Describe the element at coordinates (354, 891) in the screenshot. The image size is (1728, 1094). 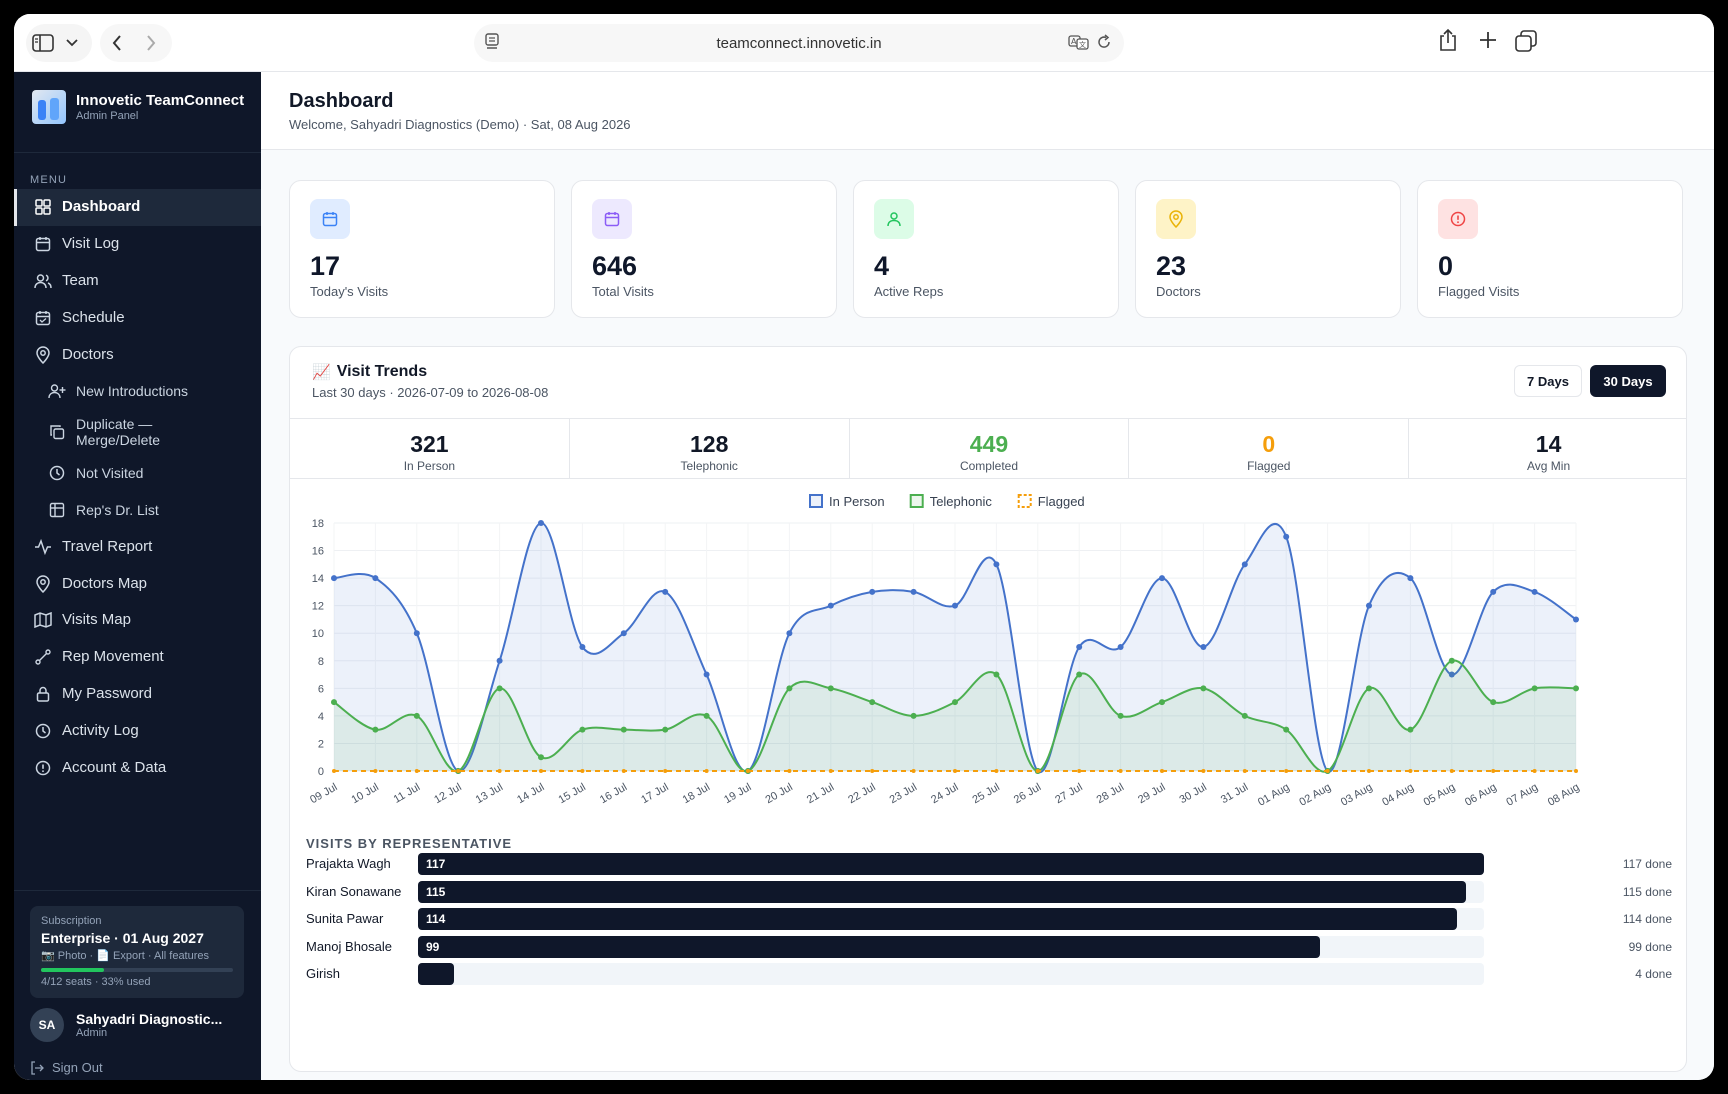
I see `rep-name: Kiran Sonawane` at that location.